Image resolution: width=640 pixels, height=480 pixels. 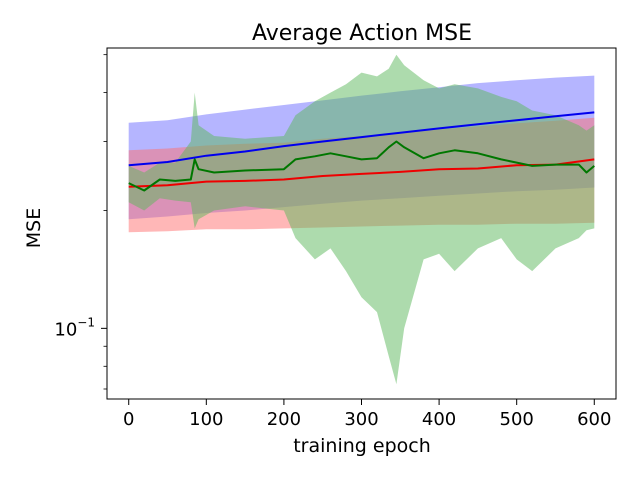 What do you see at coordinates (439, 419) in the screenshot?
I see `x-tick-label: 400` at bounding box center [439, 419].